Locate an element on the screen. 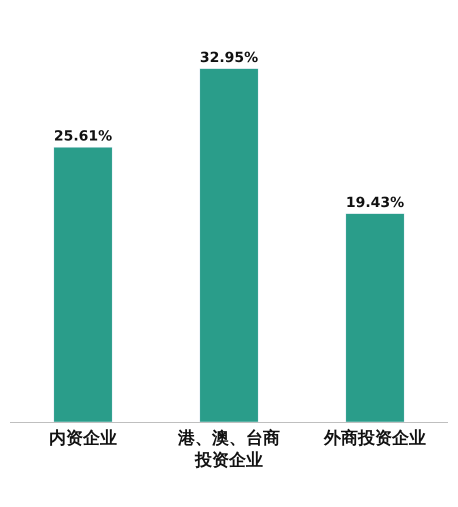 Image resolution: width=458 pixels, height=507 pixels. data-label: 19.43% is located at coordinates (375, 202).